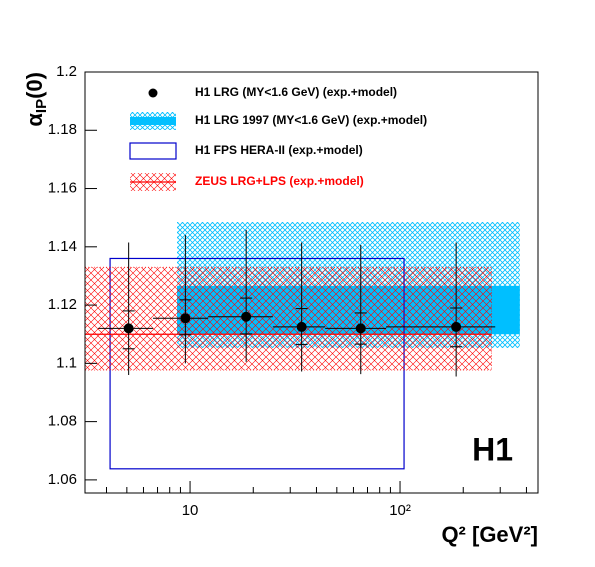 The height and width of the screenshot is (567, 595). Describe the element at coordinates (62, 188) in the screenshot. I see `y-tick-label: 1.16` at that location.